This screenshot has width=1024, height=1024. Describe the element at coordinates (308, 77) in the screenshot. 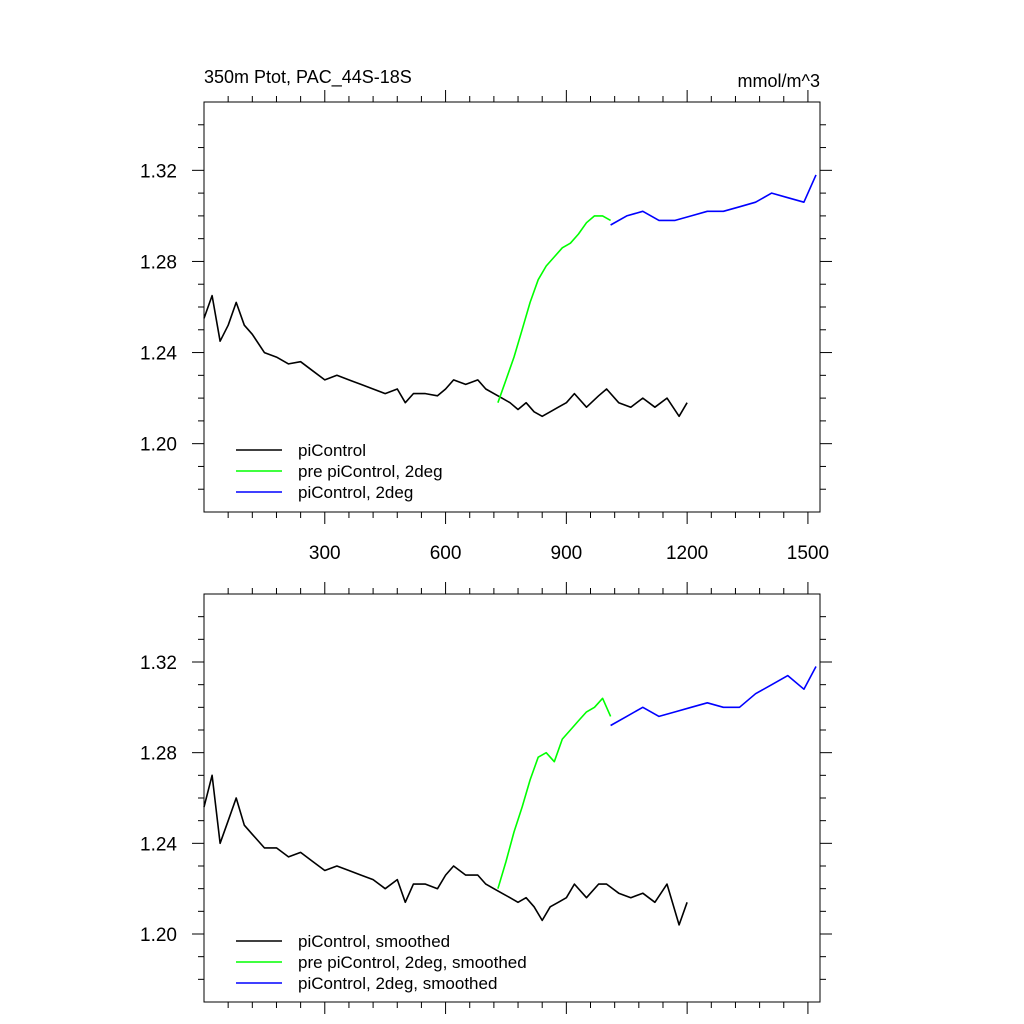

I see `chart-title: 350m Ptot, PAC_44S-18S` at that location.